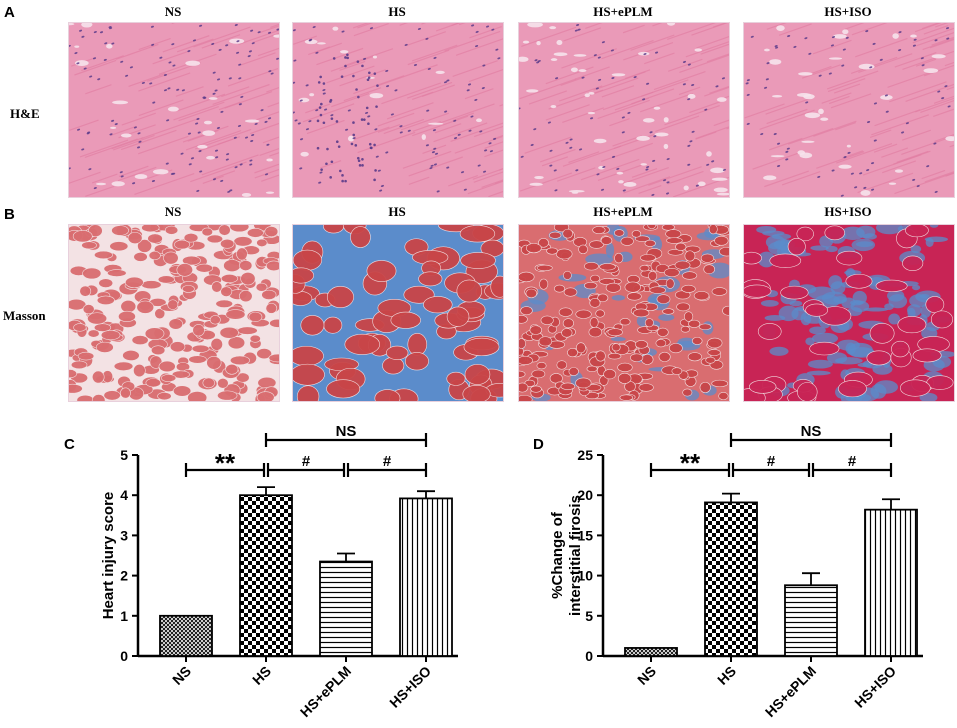  I want to click on masson-texture-iso, so click(849, 313).